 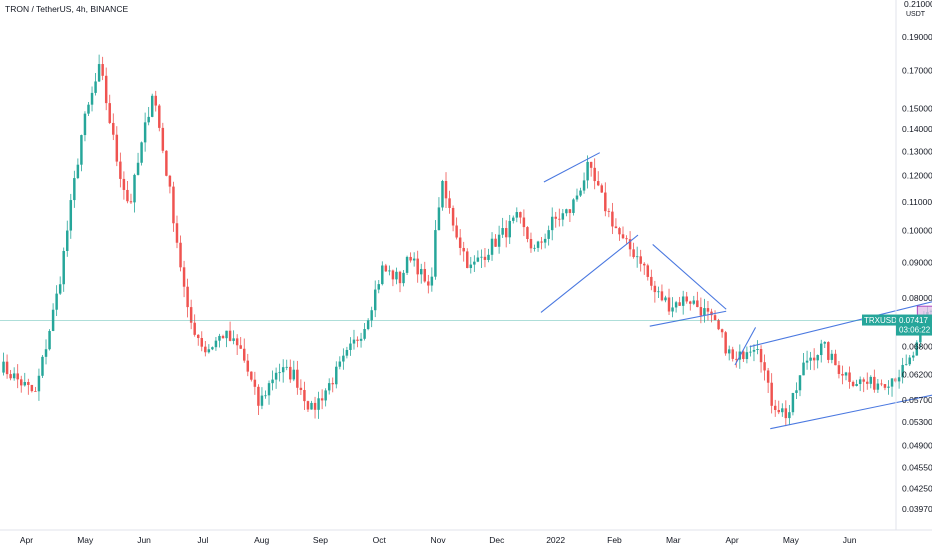 I want to click on price-tick-label: 0.19000, so click(x=917, y=37).